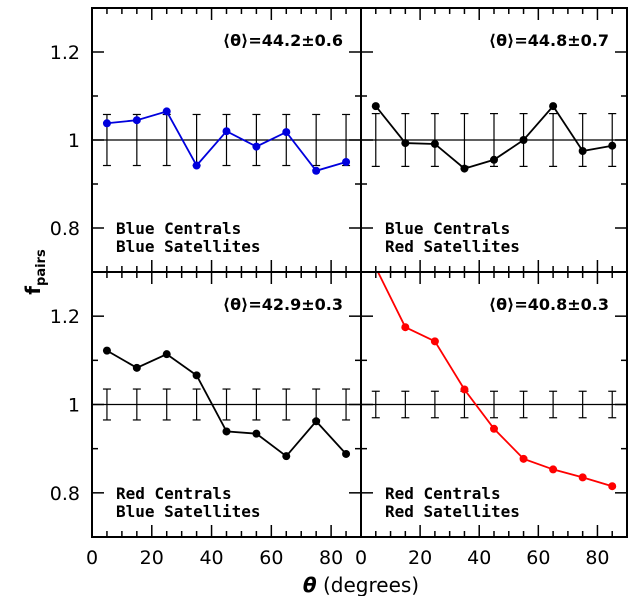  Describe the element at coordinates (35, 272) in the screenshot. I see `y-axis-title: fpairs` at that location.